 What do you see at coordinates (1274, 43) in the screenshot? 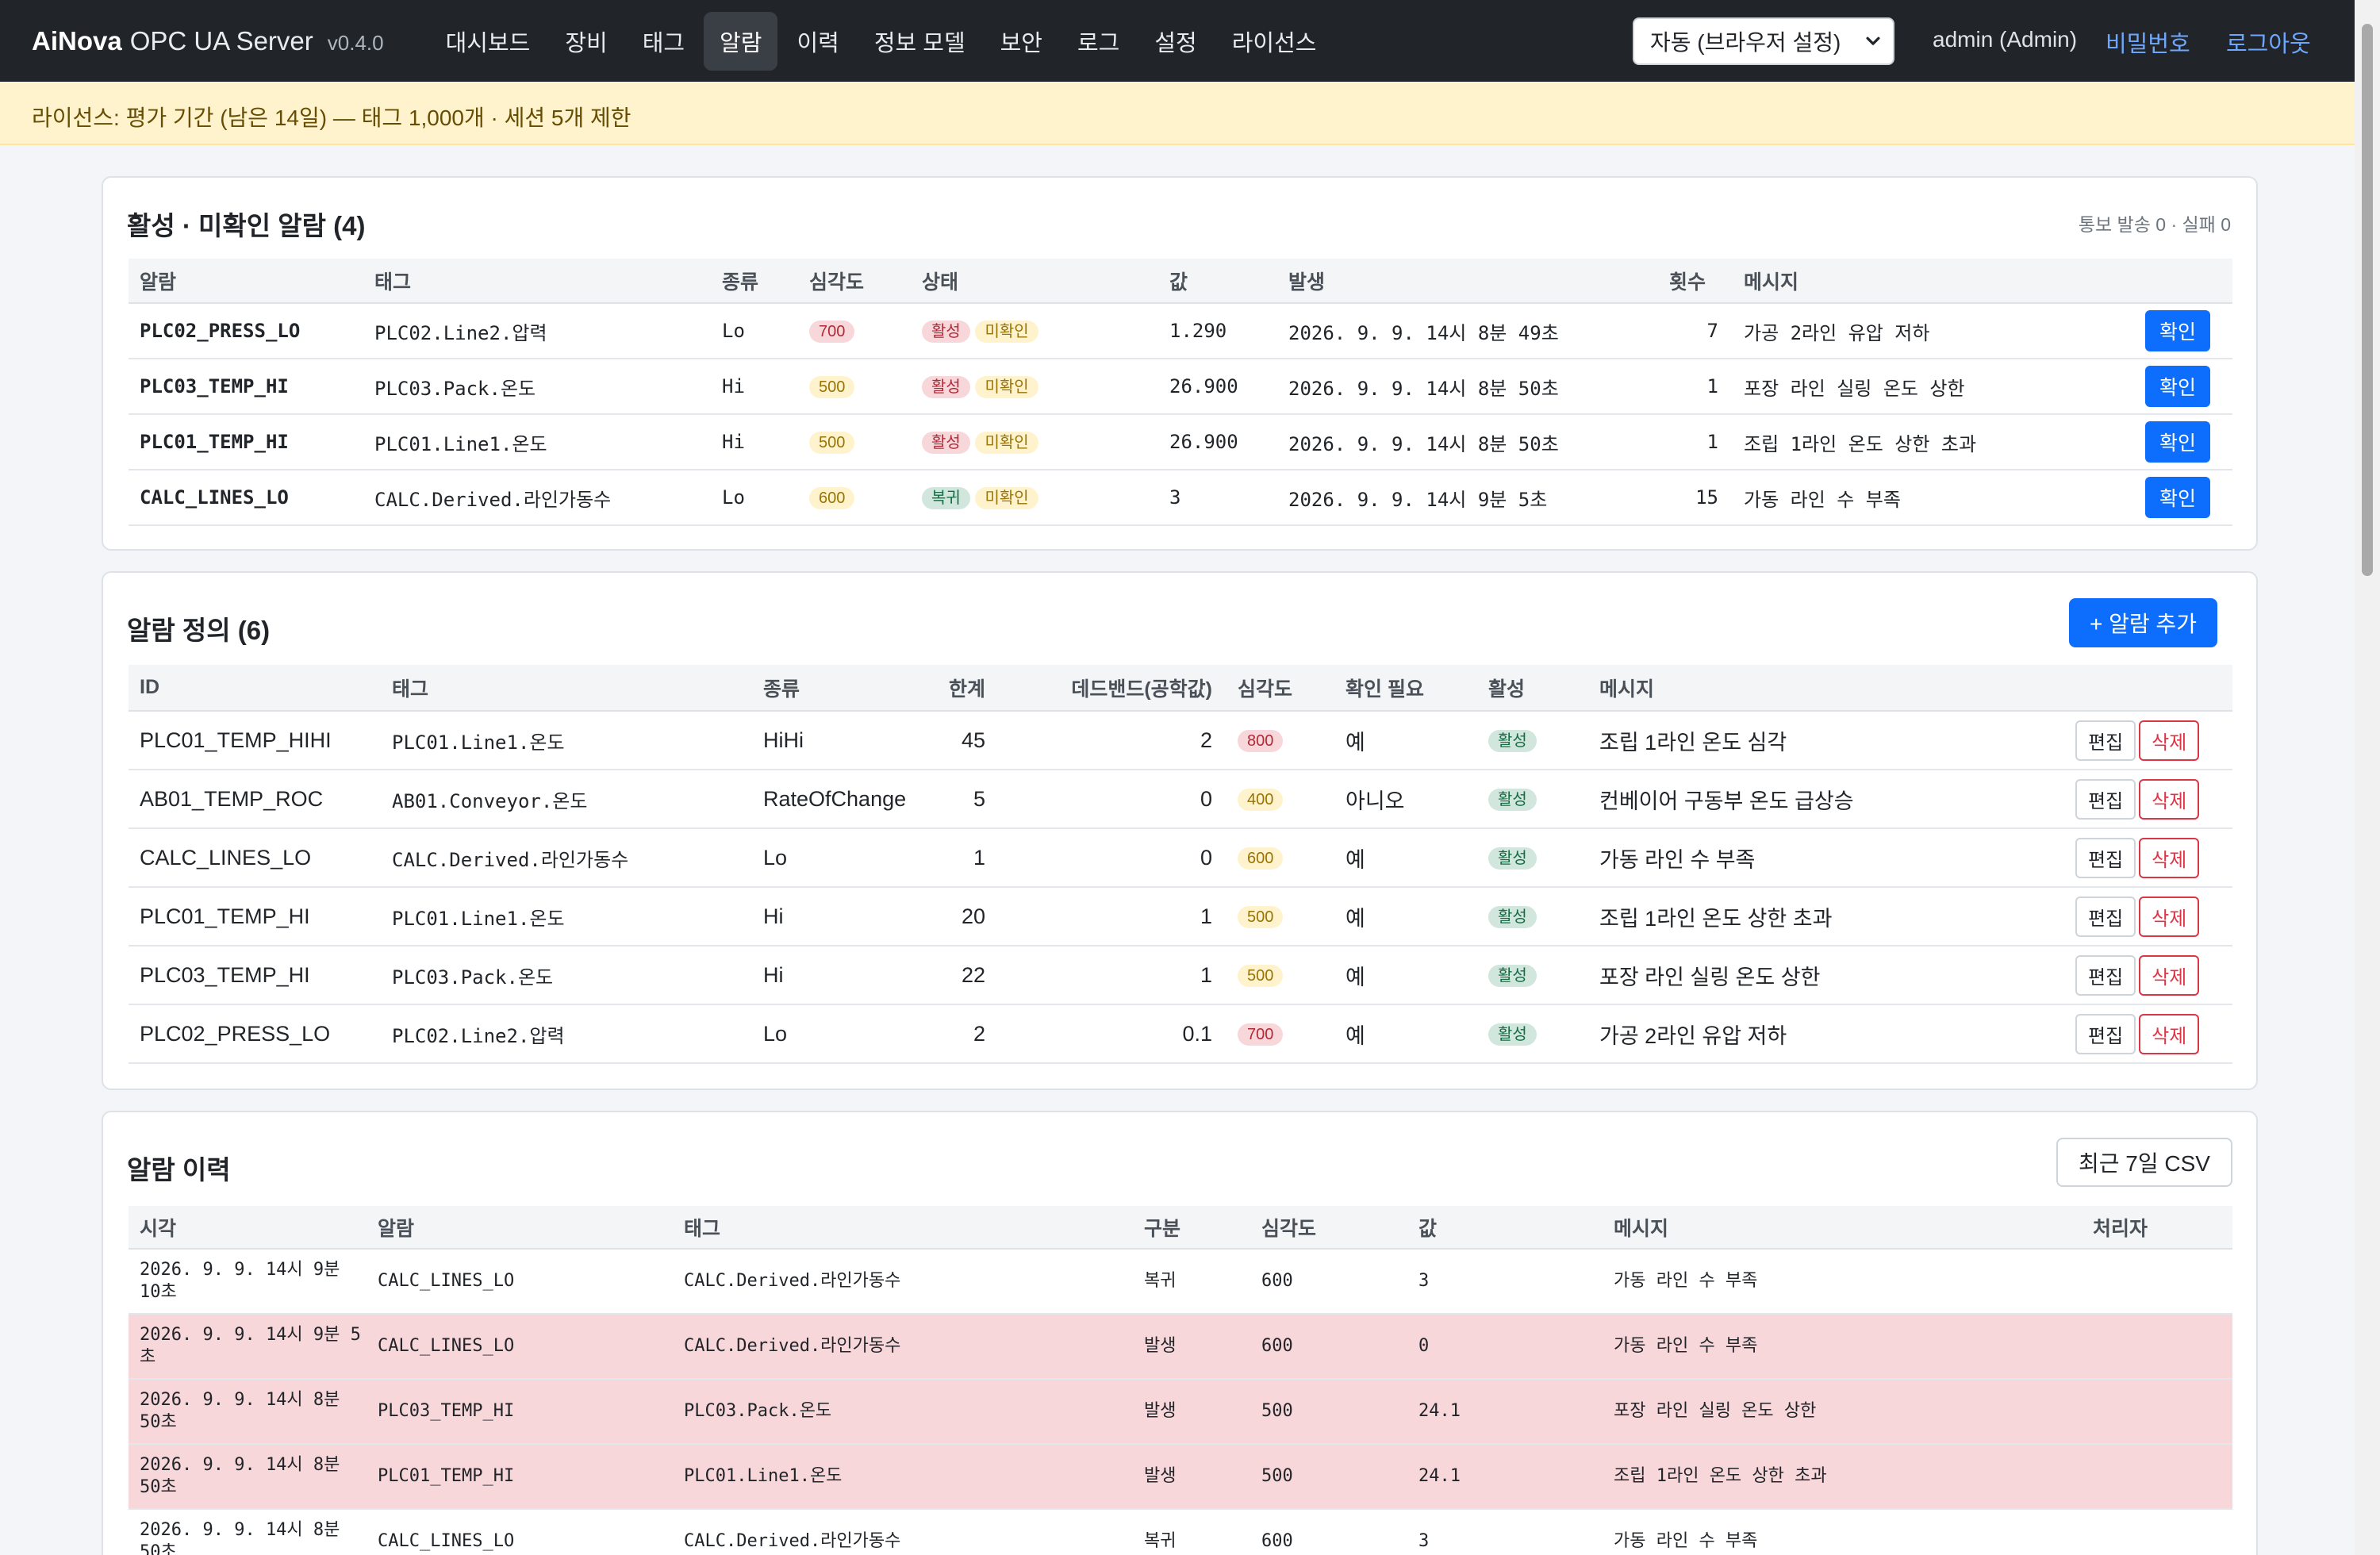
I see `nav-license: 라이선스` at bounding box center [1274, 43].